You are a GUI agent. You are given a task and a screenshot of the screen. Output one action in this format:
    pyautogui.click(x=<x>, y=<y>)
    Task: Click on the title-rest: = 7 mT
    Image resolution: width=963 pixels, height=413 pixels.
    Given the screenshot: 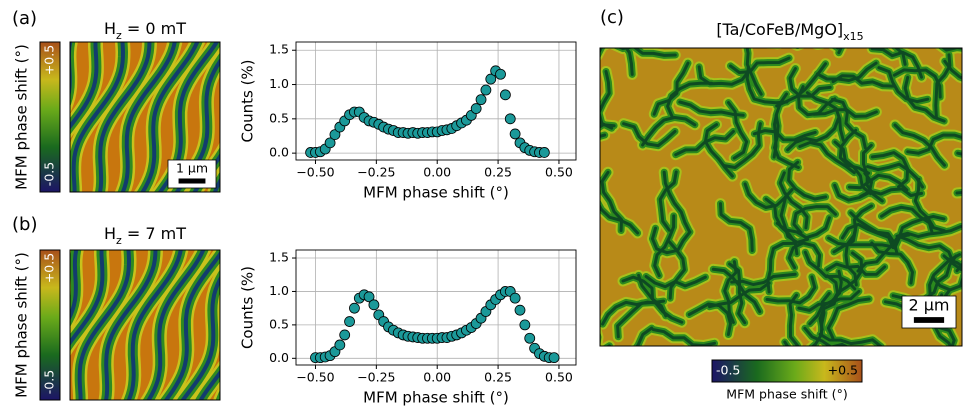 What is the action you would take?
    pyautogui.click(x=154, y=233)
    